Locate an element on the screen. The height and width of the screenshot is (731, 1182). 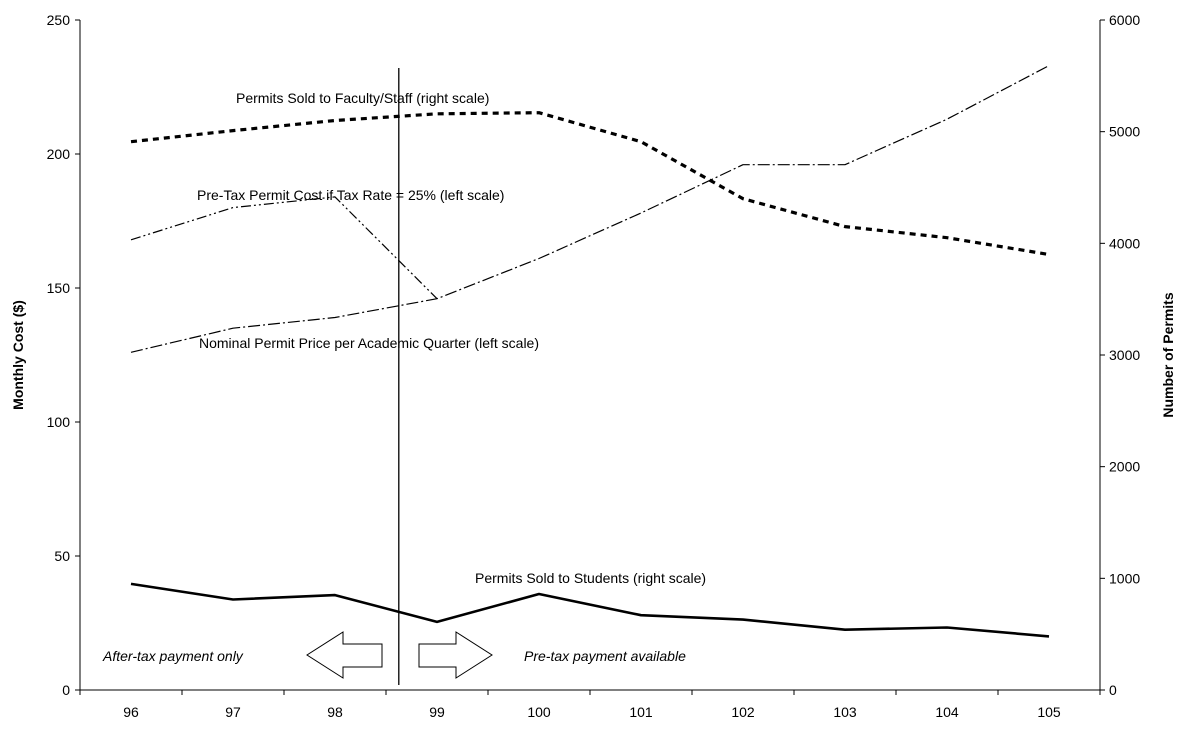
annotation-after: Pre-tax payment available is located at coordinates (605, 656).